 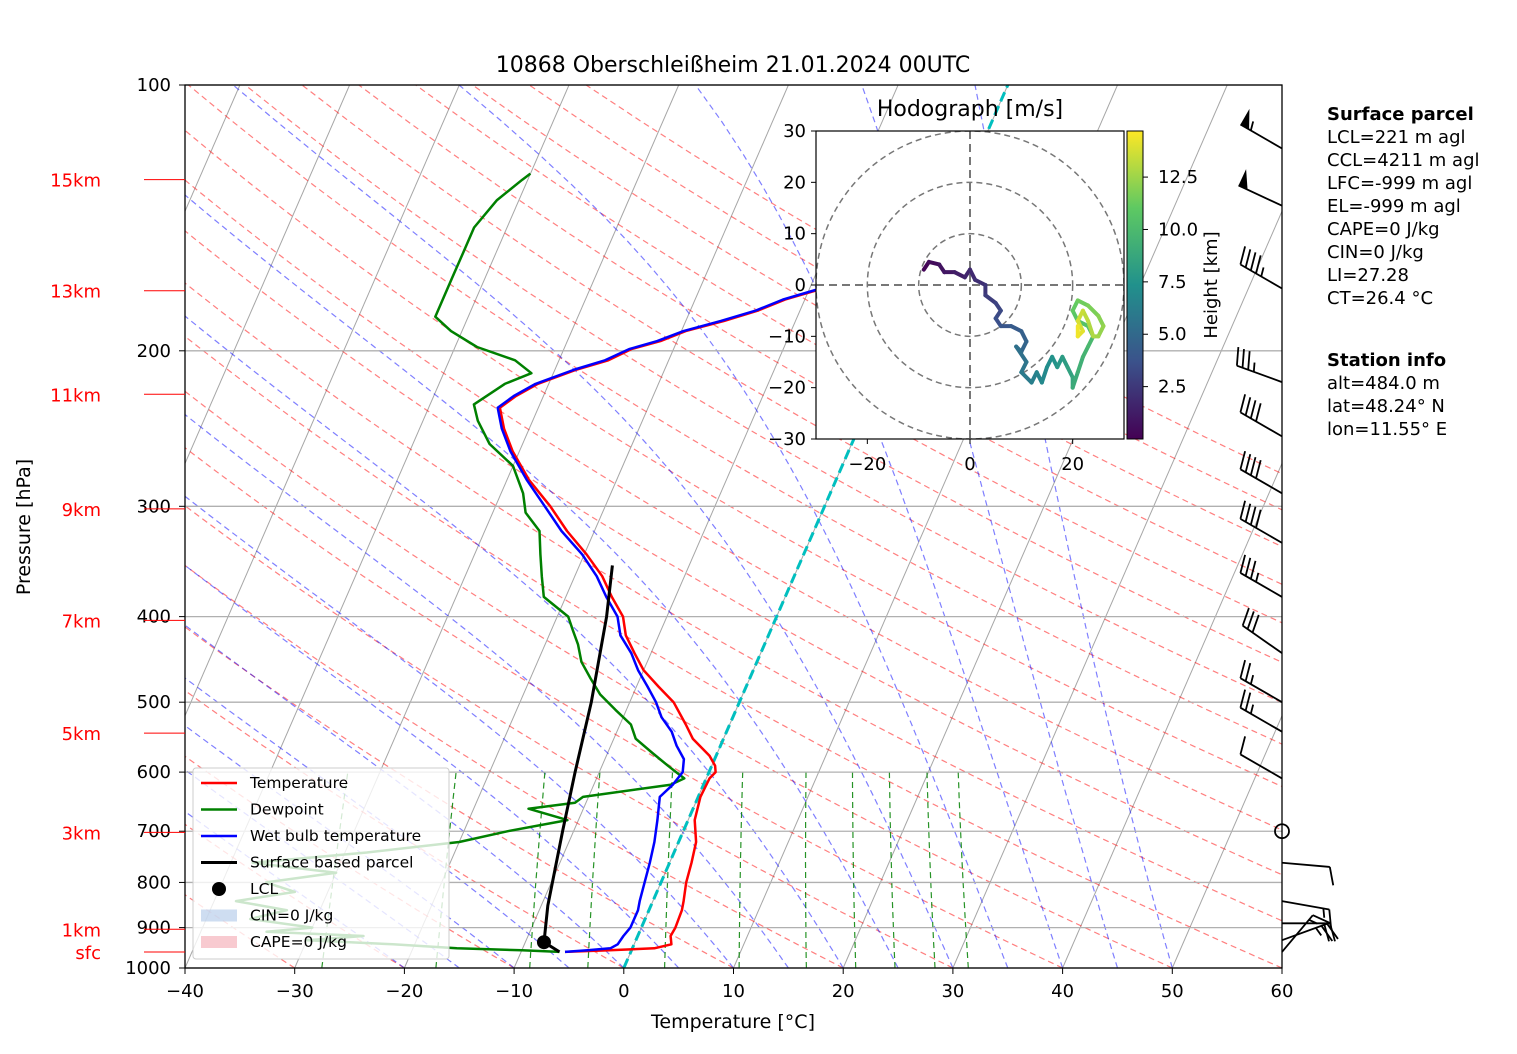 What do you see at coordinates (732, 1022) in the screenshot?
I see `x-axis-label: Temperature [°C]` at bounding box center [732, 1022].